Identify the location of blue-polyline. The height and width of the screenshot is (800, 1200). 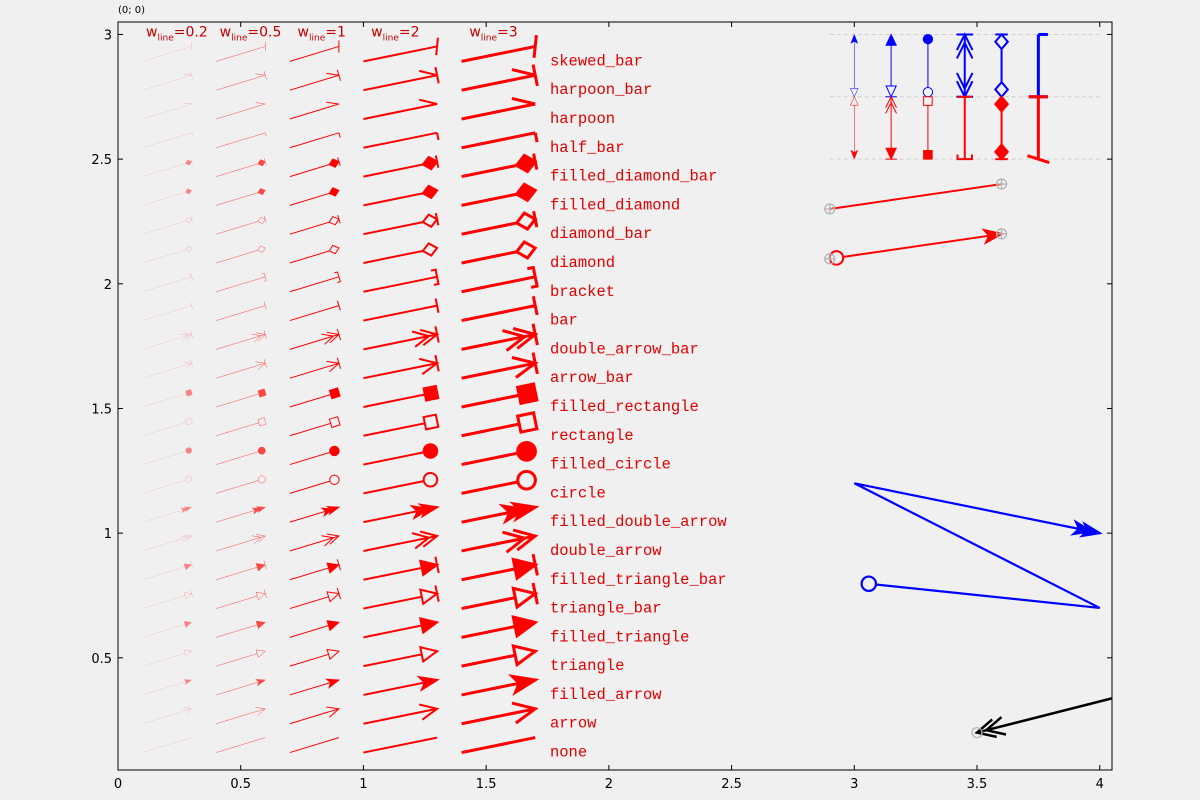
(977, 546).